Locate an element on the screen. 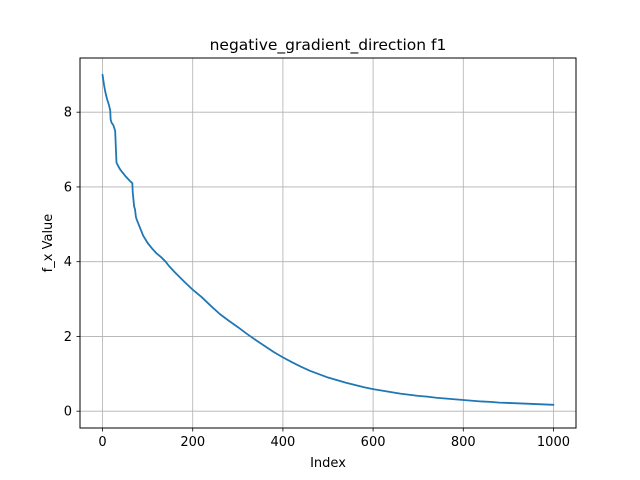  y-tick-label: 8 is located at coordinates (68, 113).